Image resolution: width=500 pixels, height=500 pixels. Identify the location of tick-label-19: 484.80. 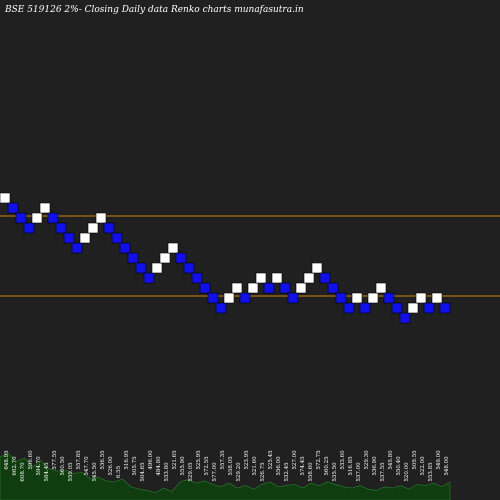
(159, 466).